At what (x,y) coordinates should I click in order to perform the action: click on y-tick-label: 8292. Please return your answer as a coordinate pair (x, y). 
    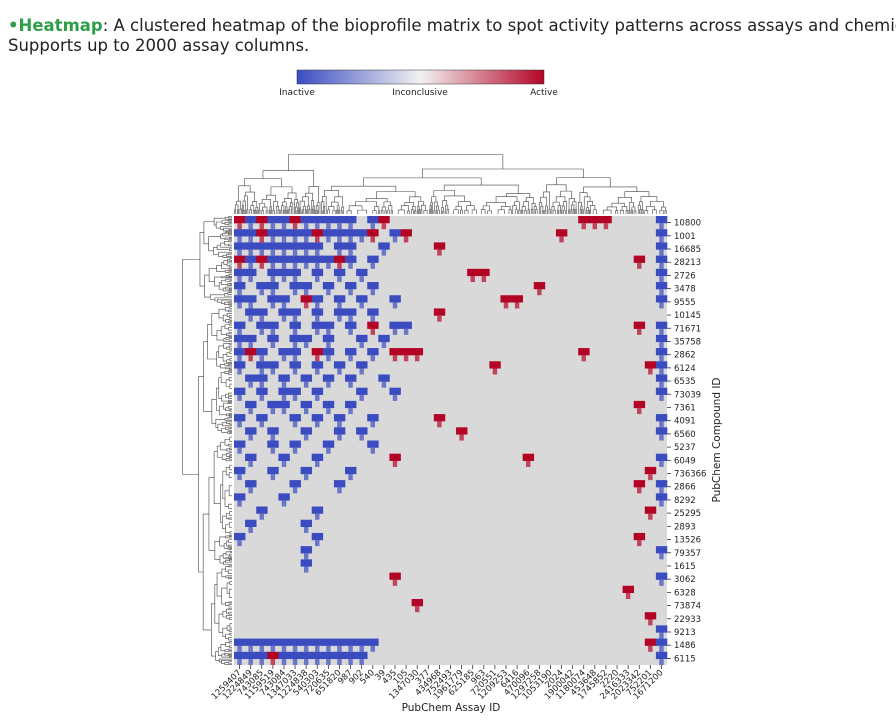
    Looking at the image, I should click on (685, 501).